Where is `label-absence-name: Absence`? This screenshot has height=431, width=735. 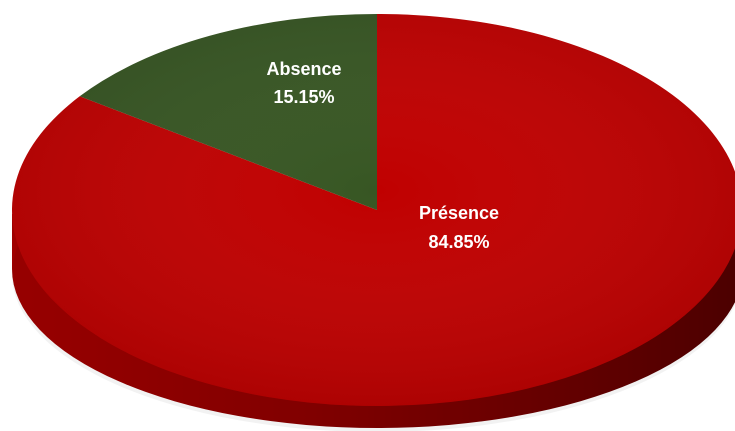 label-absence-name: Absence is located at coordinates (303, 69).